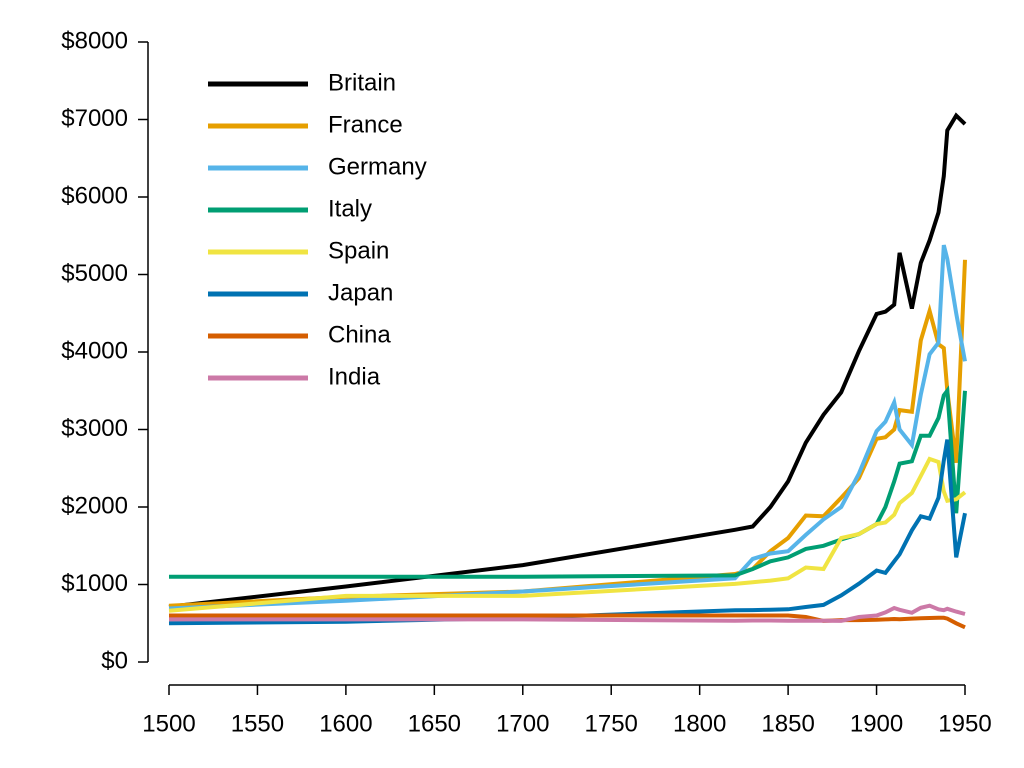  I want to click on y-tick-label: $7000, so click(94, 118).